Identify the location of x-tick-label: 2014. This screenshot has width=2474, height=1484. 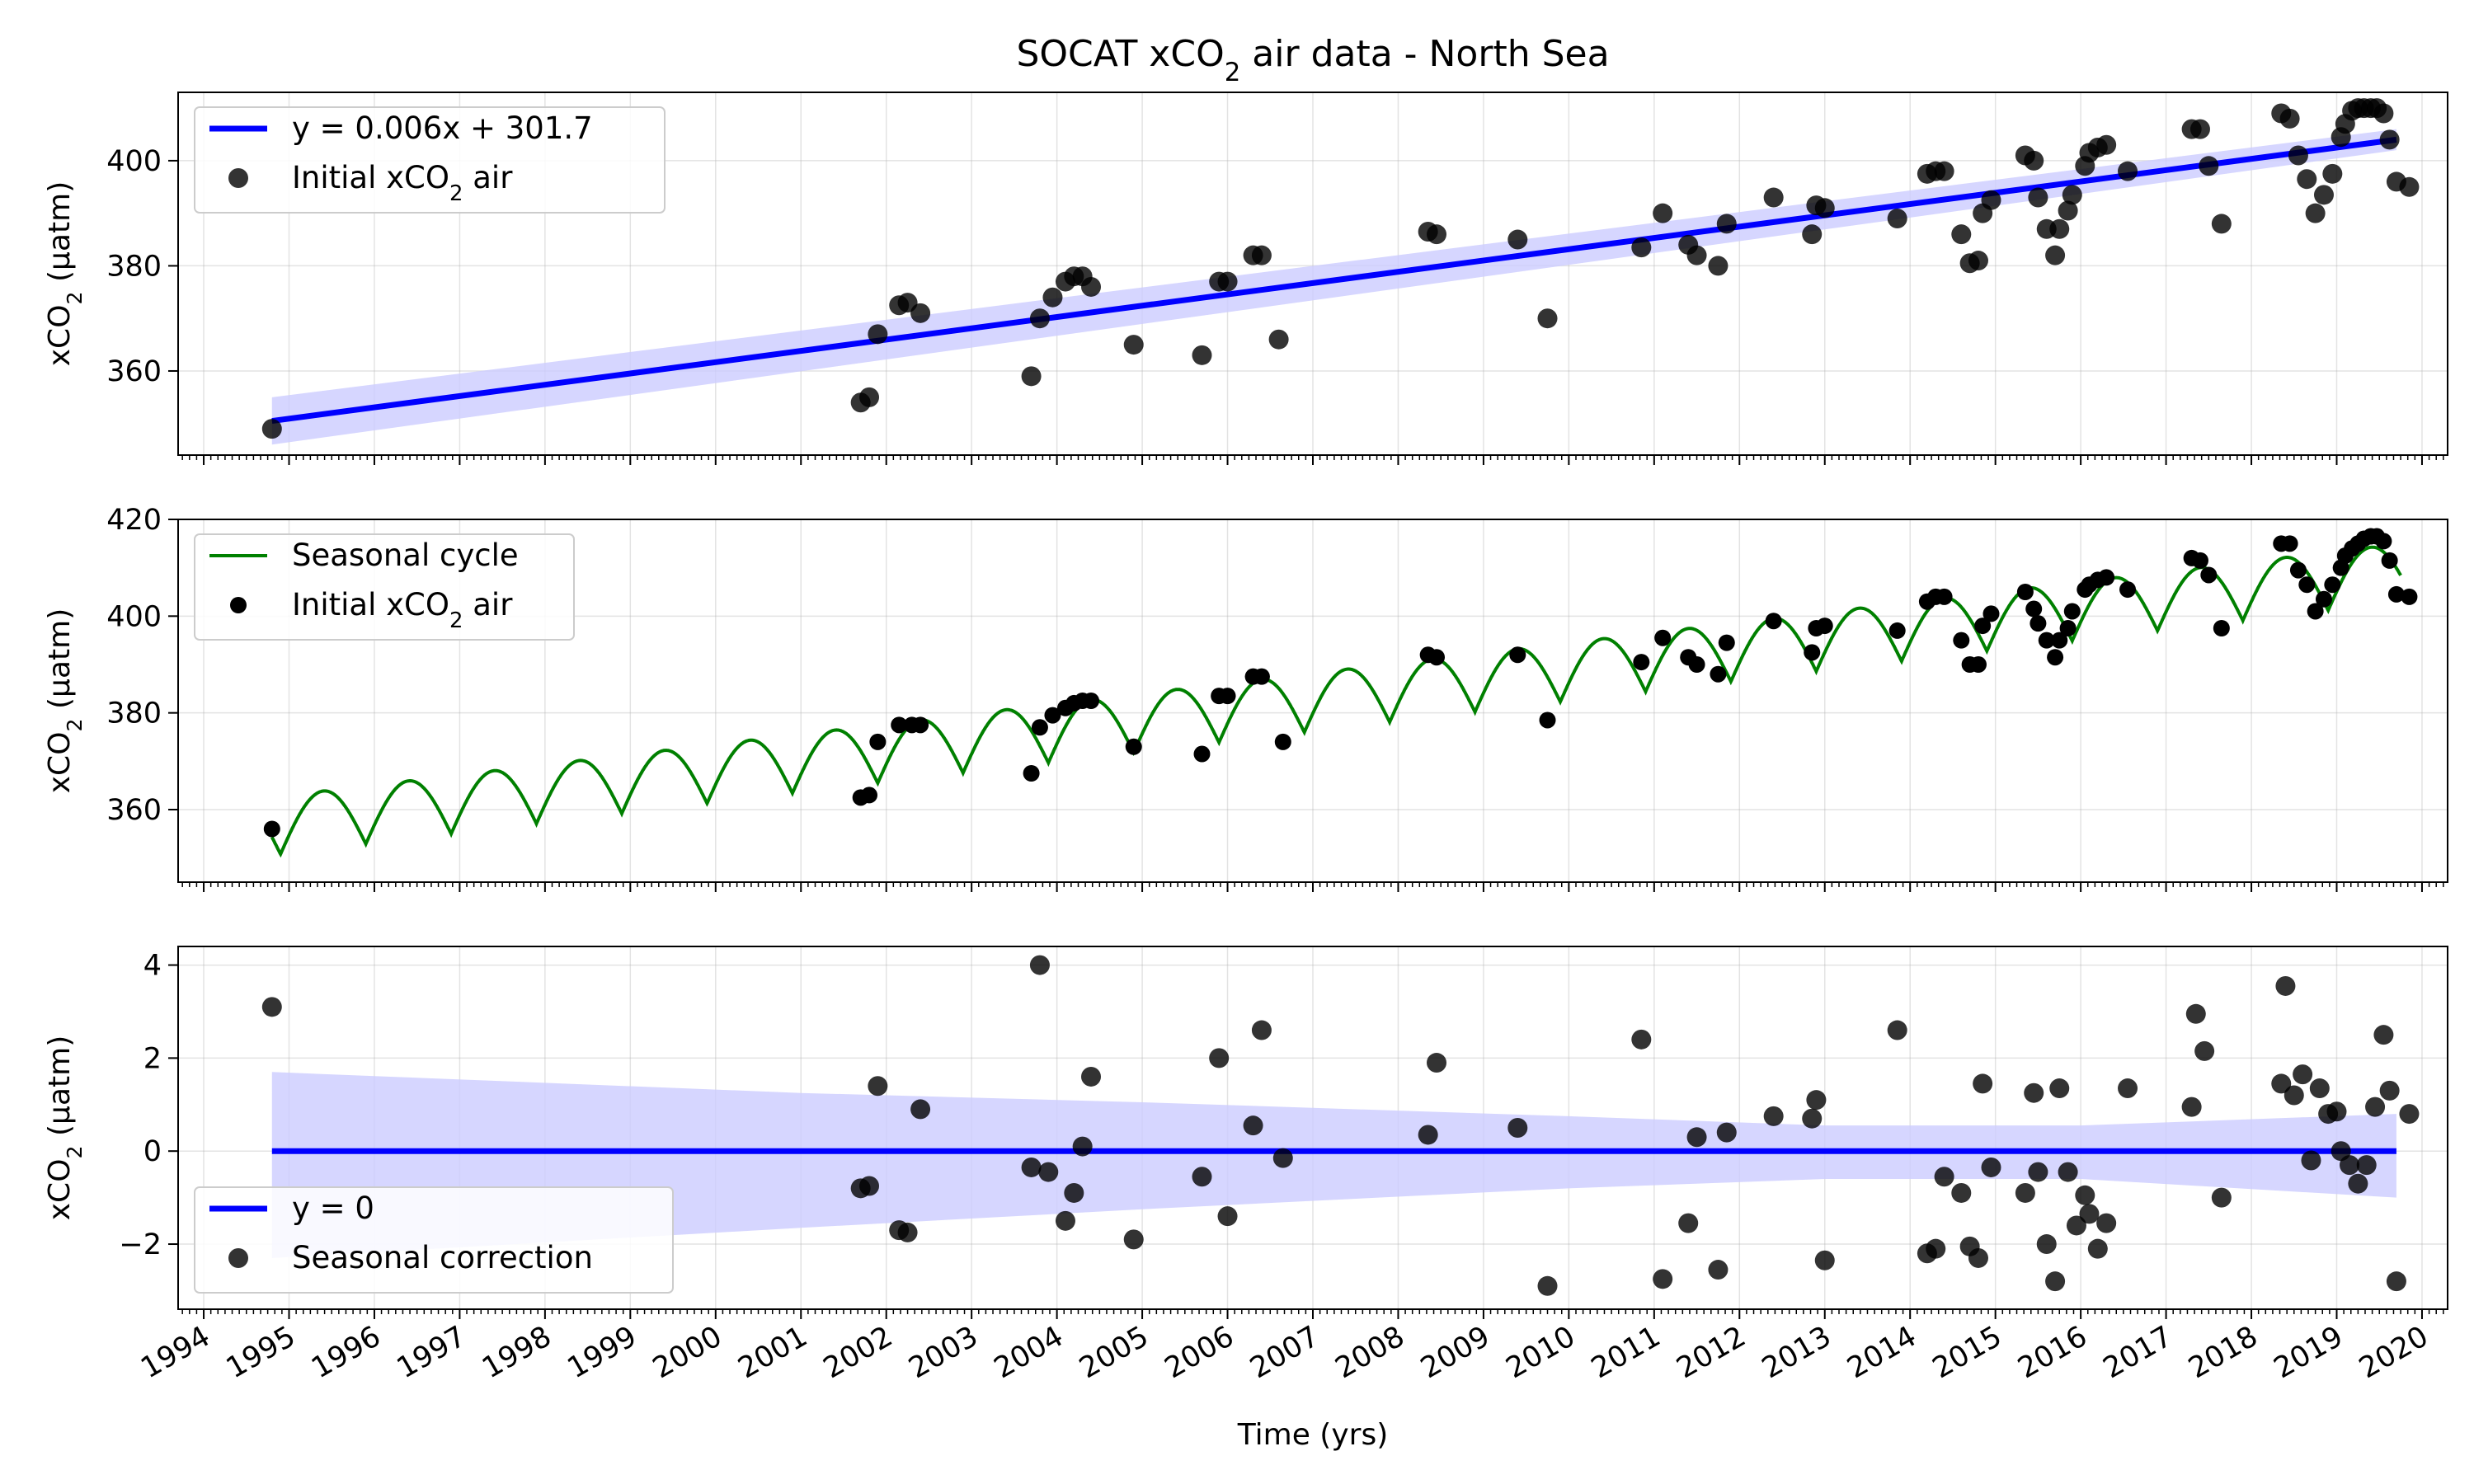
(1882, 1352).